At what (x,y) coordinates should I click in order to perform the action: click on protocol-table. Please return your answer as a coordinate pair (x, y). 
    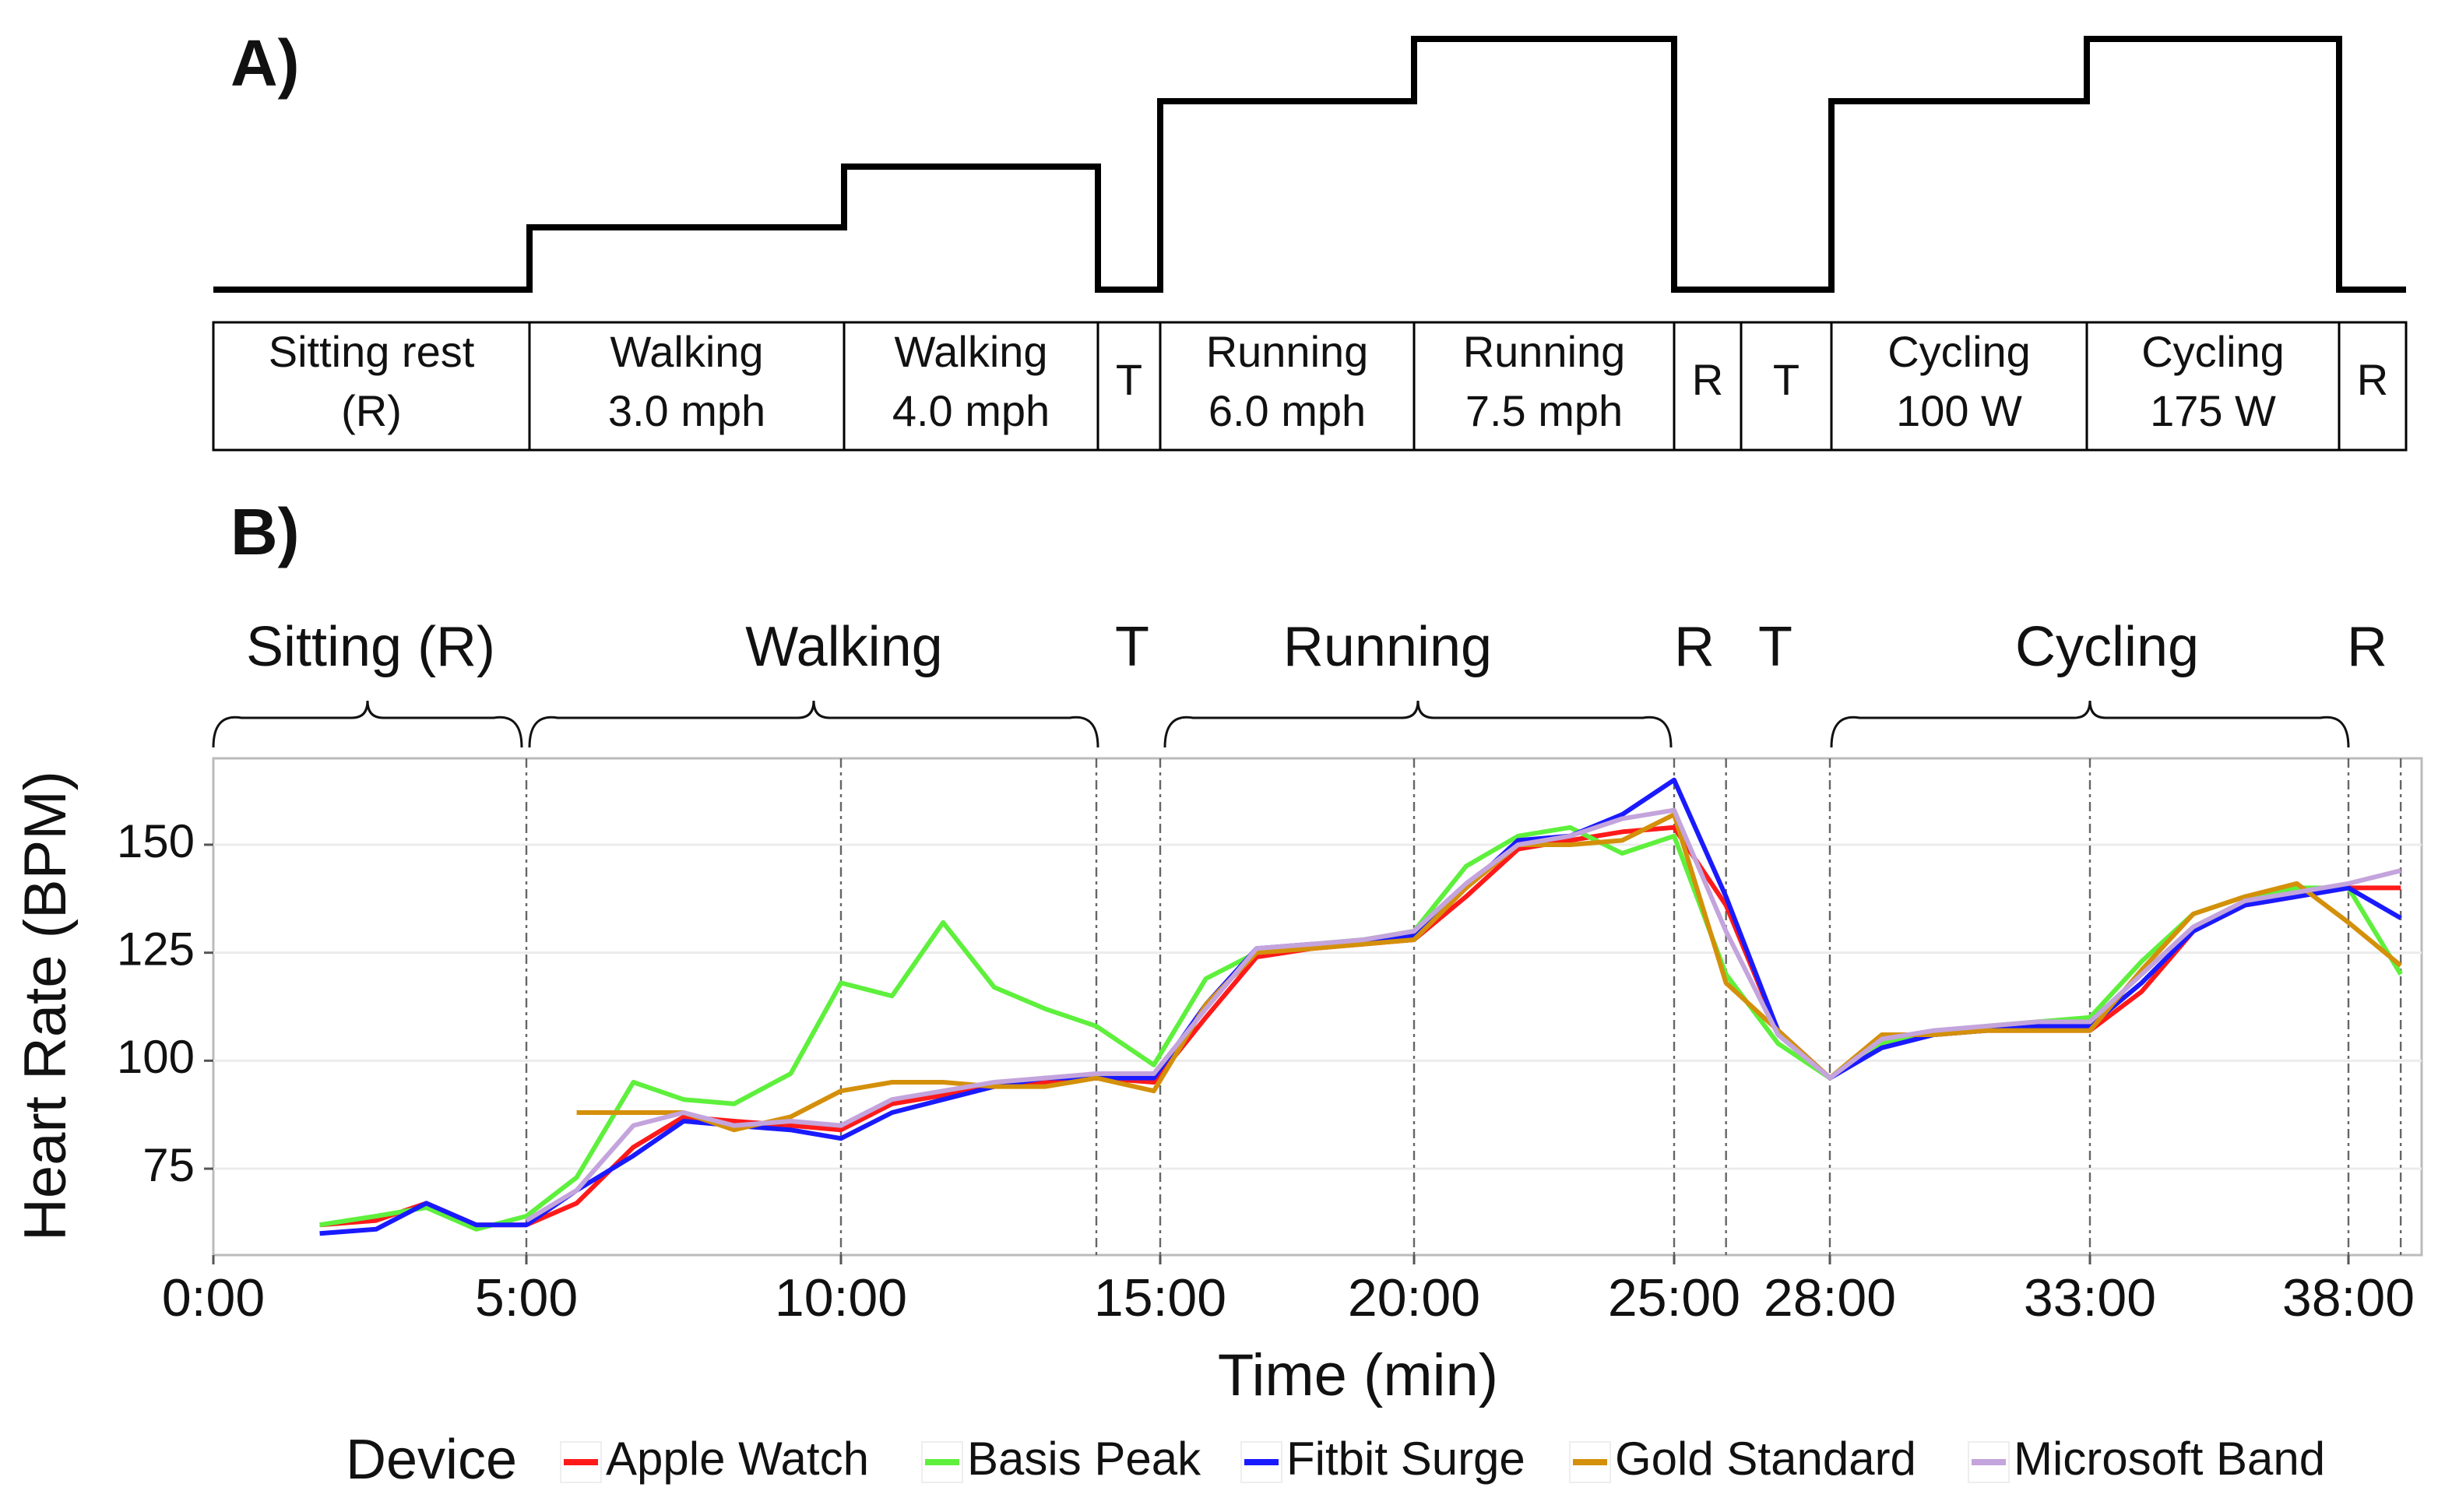
    Looking at the image, I should click on (1310, 386).